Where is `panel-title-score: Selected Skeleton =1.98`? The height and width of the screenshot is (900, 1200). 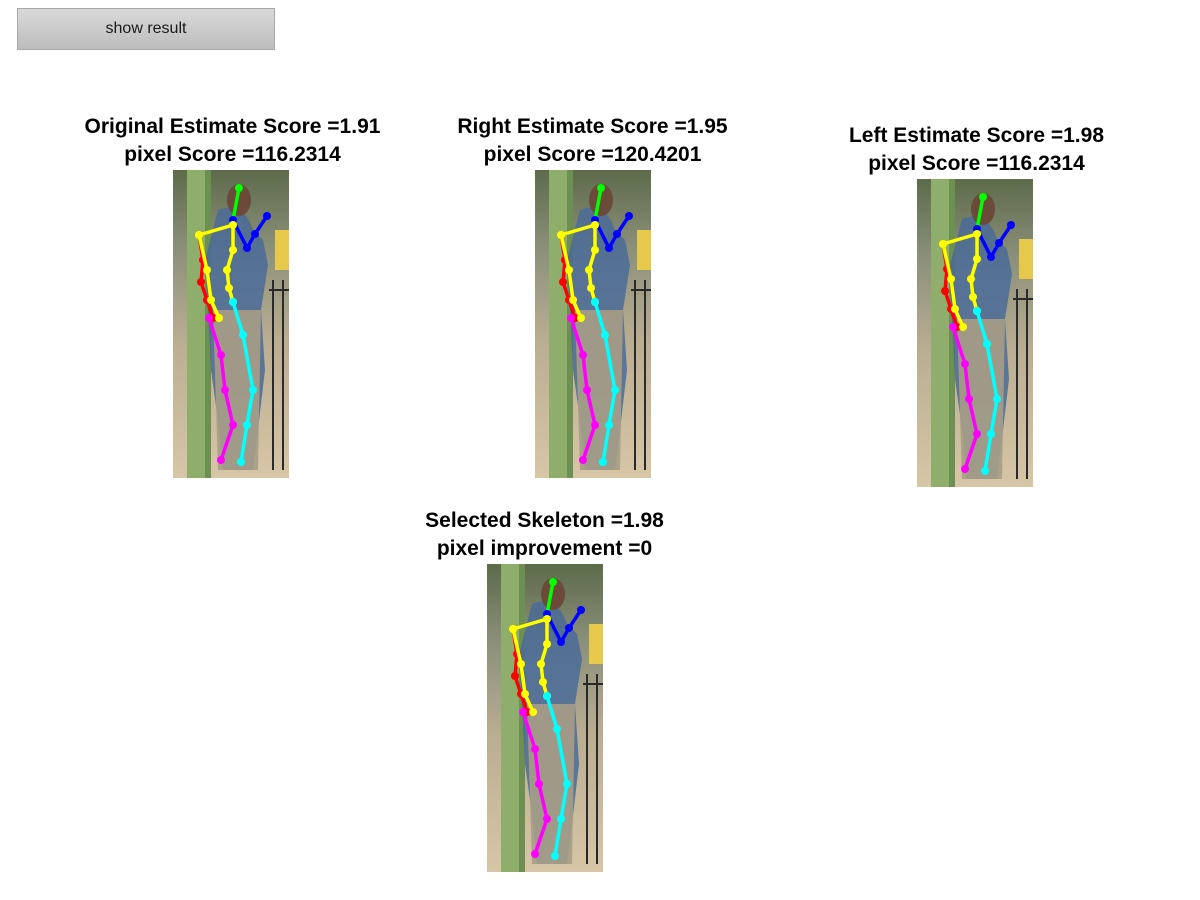
panel-title-score: Selected Skeleton =1.98 is located at coordinates (544, 520).